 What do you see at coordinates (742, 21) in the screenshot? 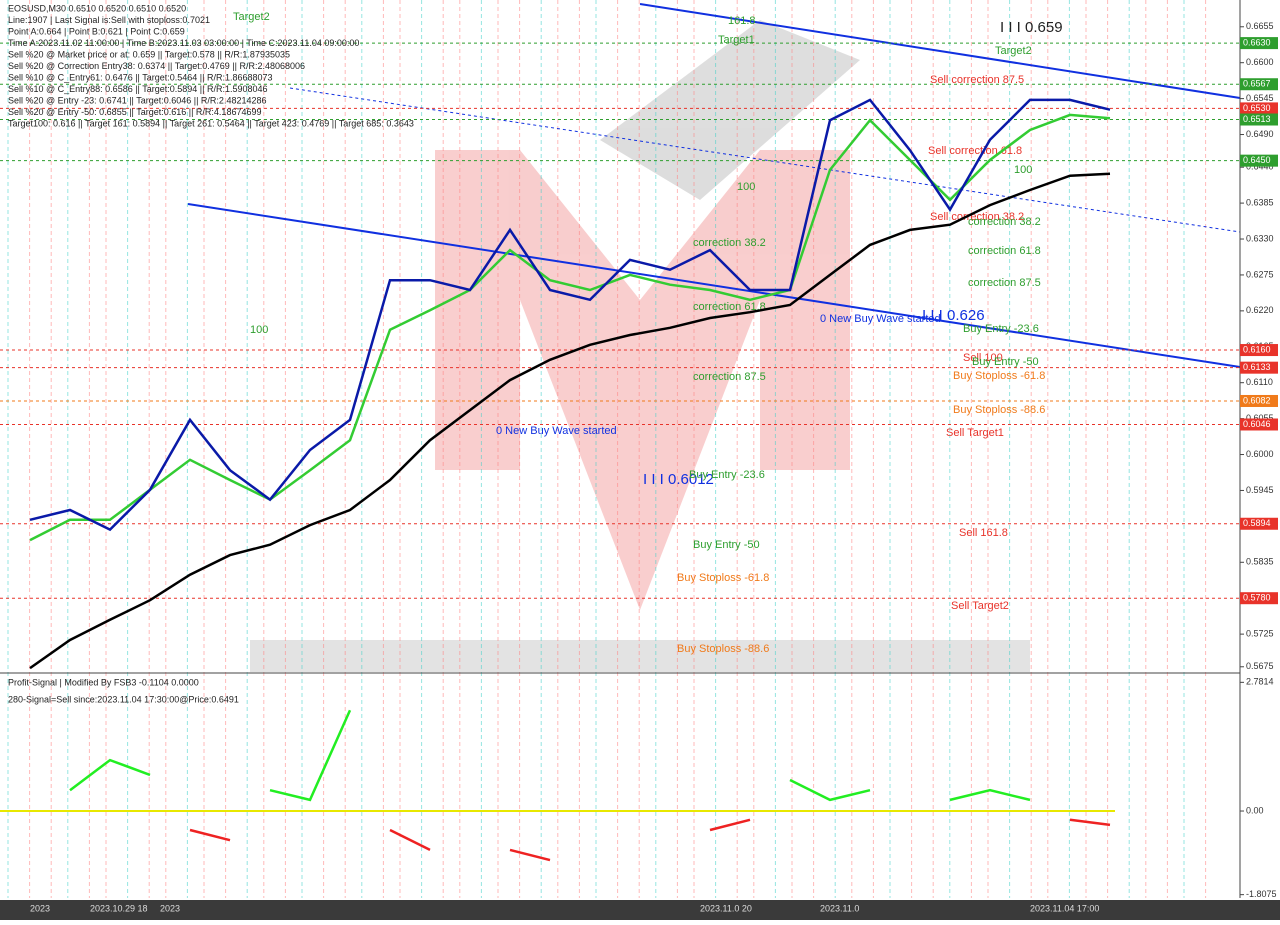
I see `annotation: 161.8` at bounding box center [742, 21].